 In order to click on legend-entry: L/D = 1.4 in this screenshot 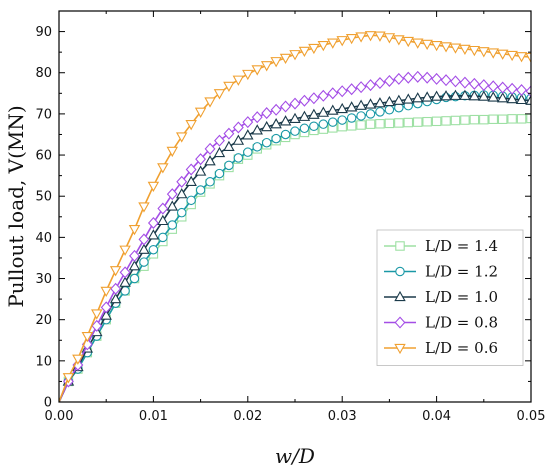, I will do `click(441, 246)`.